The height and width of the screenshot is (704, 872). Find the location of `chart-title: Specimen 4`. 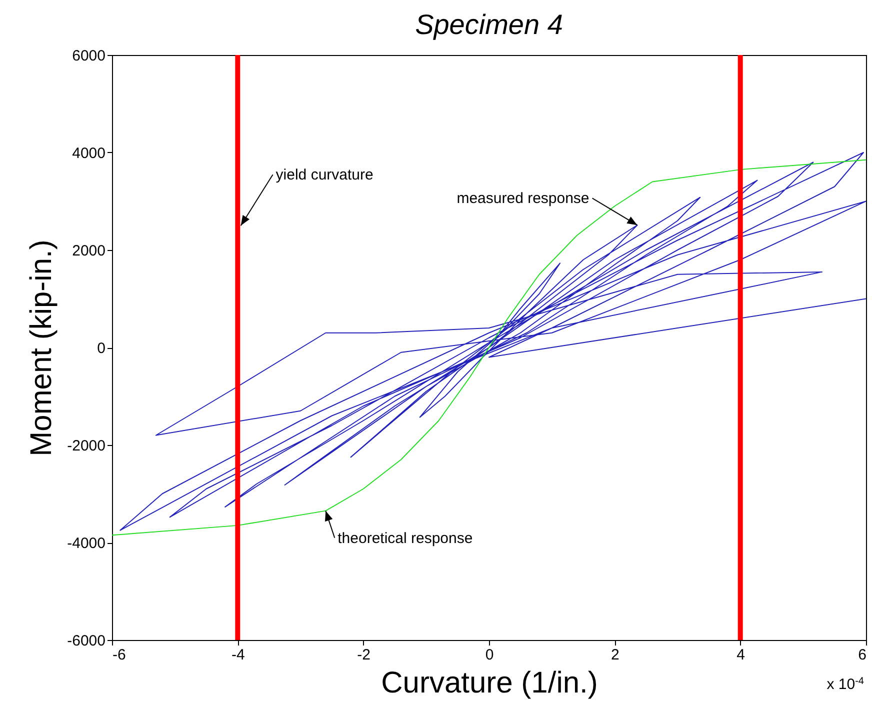

chart-title: Specimen 4 is located at coordinates (489, 24).